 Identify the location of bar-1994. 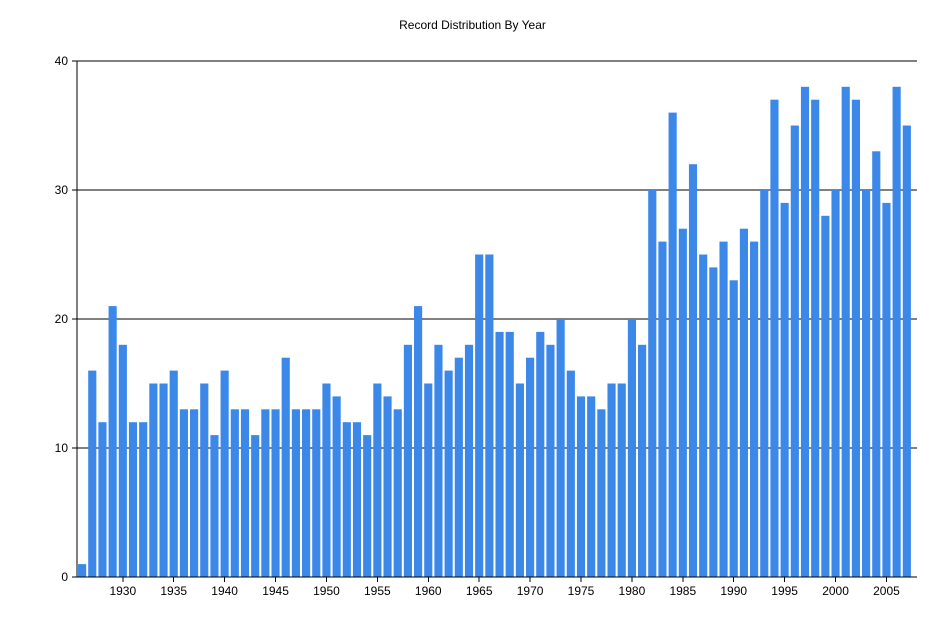
(774, 338).